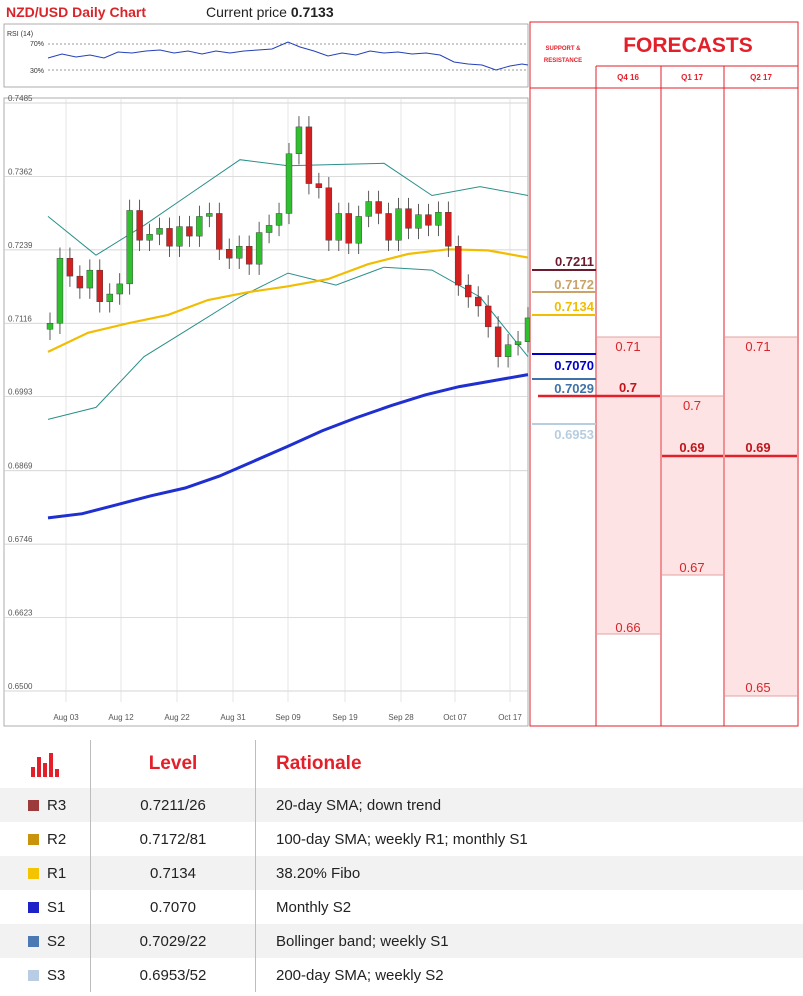 The image size is (803, 996). What do you see at coordinates (360, 975) in the screenshot?
I see `level-rationale: 200-day SMA; weekly S2` at bounding box center [360, 975].